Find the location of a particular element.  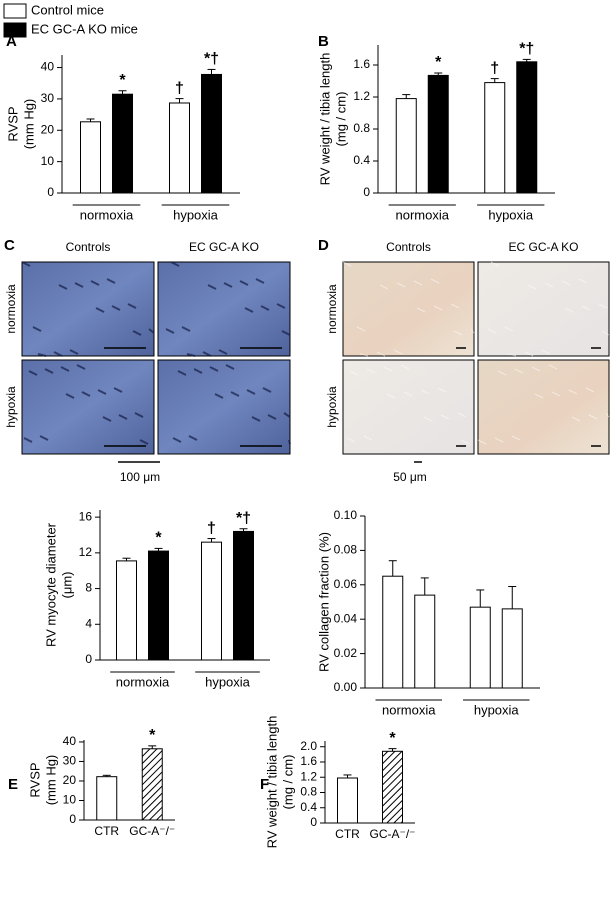

panel-letter: E is located at coordinates (13, 784).